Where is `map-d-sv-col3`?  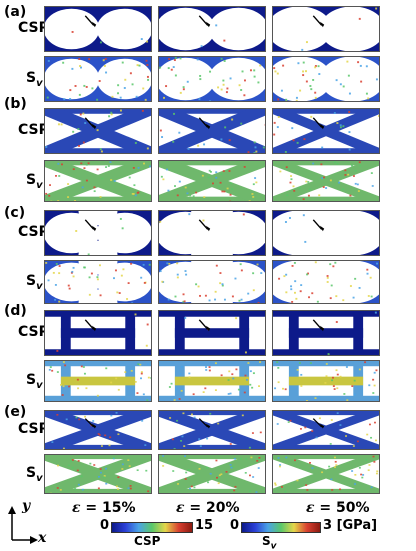 map-d-sv-col3 is located at coordinates (326, 381).